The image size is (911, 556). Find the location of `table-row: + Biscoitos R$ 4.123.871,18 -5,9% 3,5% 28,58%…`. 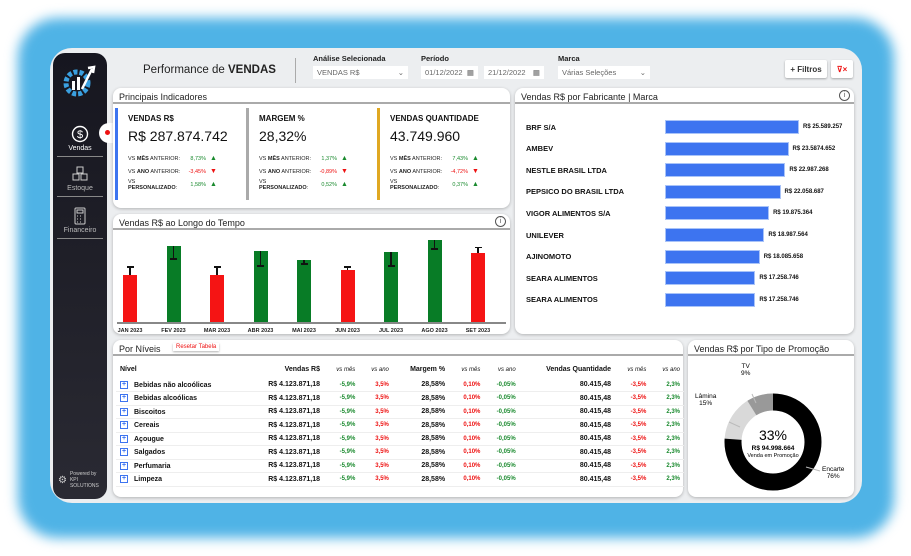

table-row: + Biscoitos R$ 4.123.871,18 -5,9% 3,5% 28,58%… is located at coordinates (400, 412).